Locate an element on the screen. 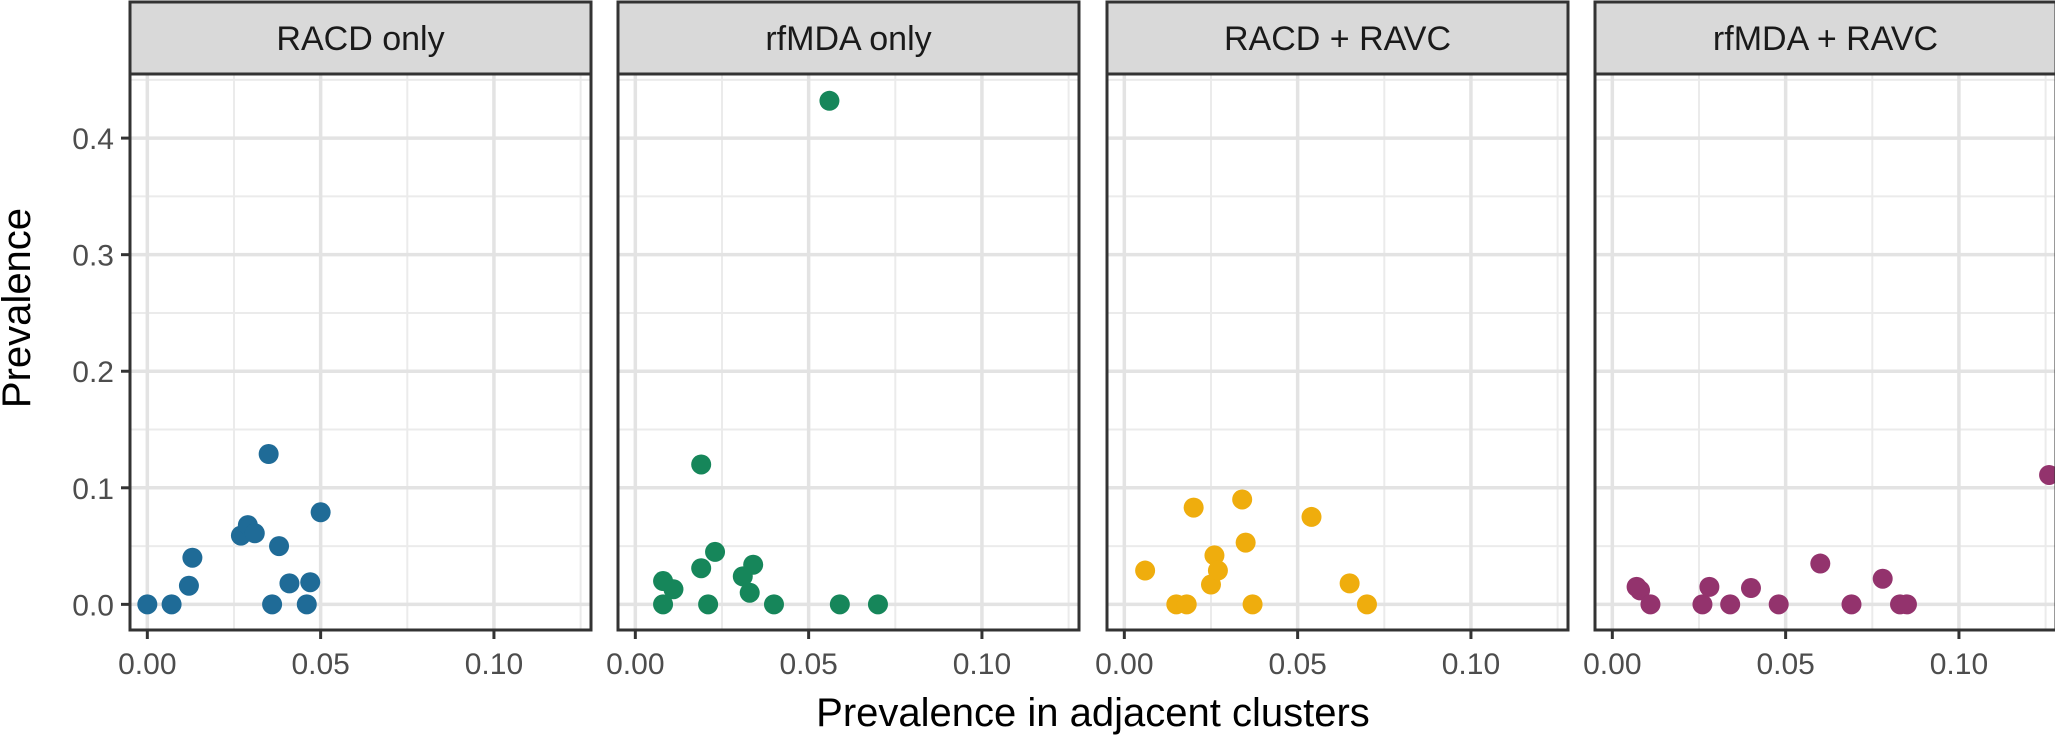 Image resolution: width=2055 pixels, height=742 pixels. facet-strip-label: rfMDA only is located at coordinates (848, 39).